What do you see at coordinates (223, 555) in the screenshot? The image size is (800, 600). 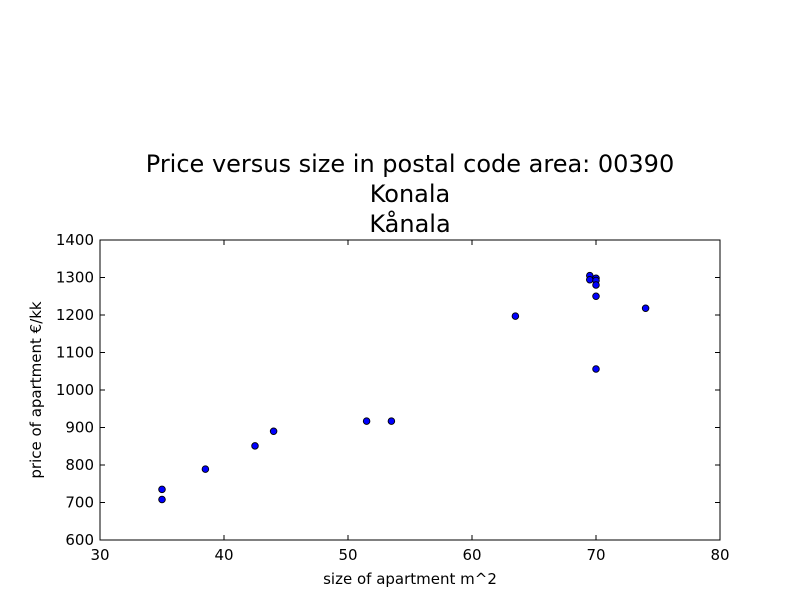 I see `x-tick-label: 40` at bounding box center [223, 555].